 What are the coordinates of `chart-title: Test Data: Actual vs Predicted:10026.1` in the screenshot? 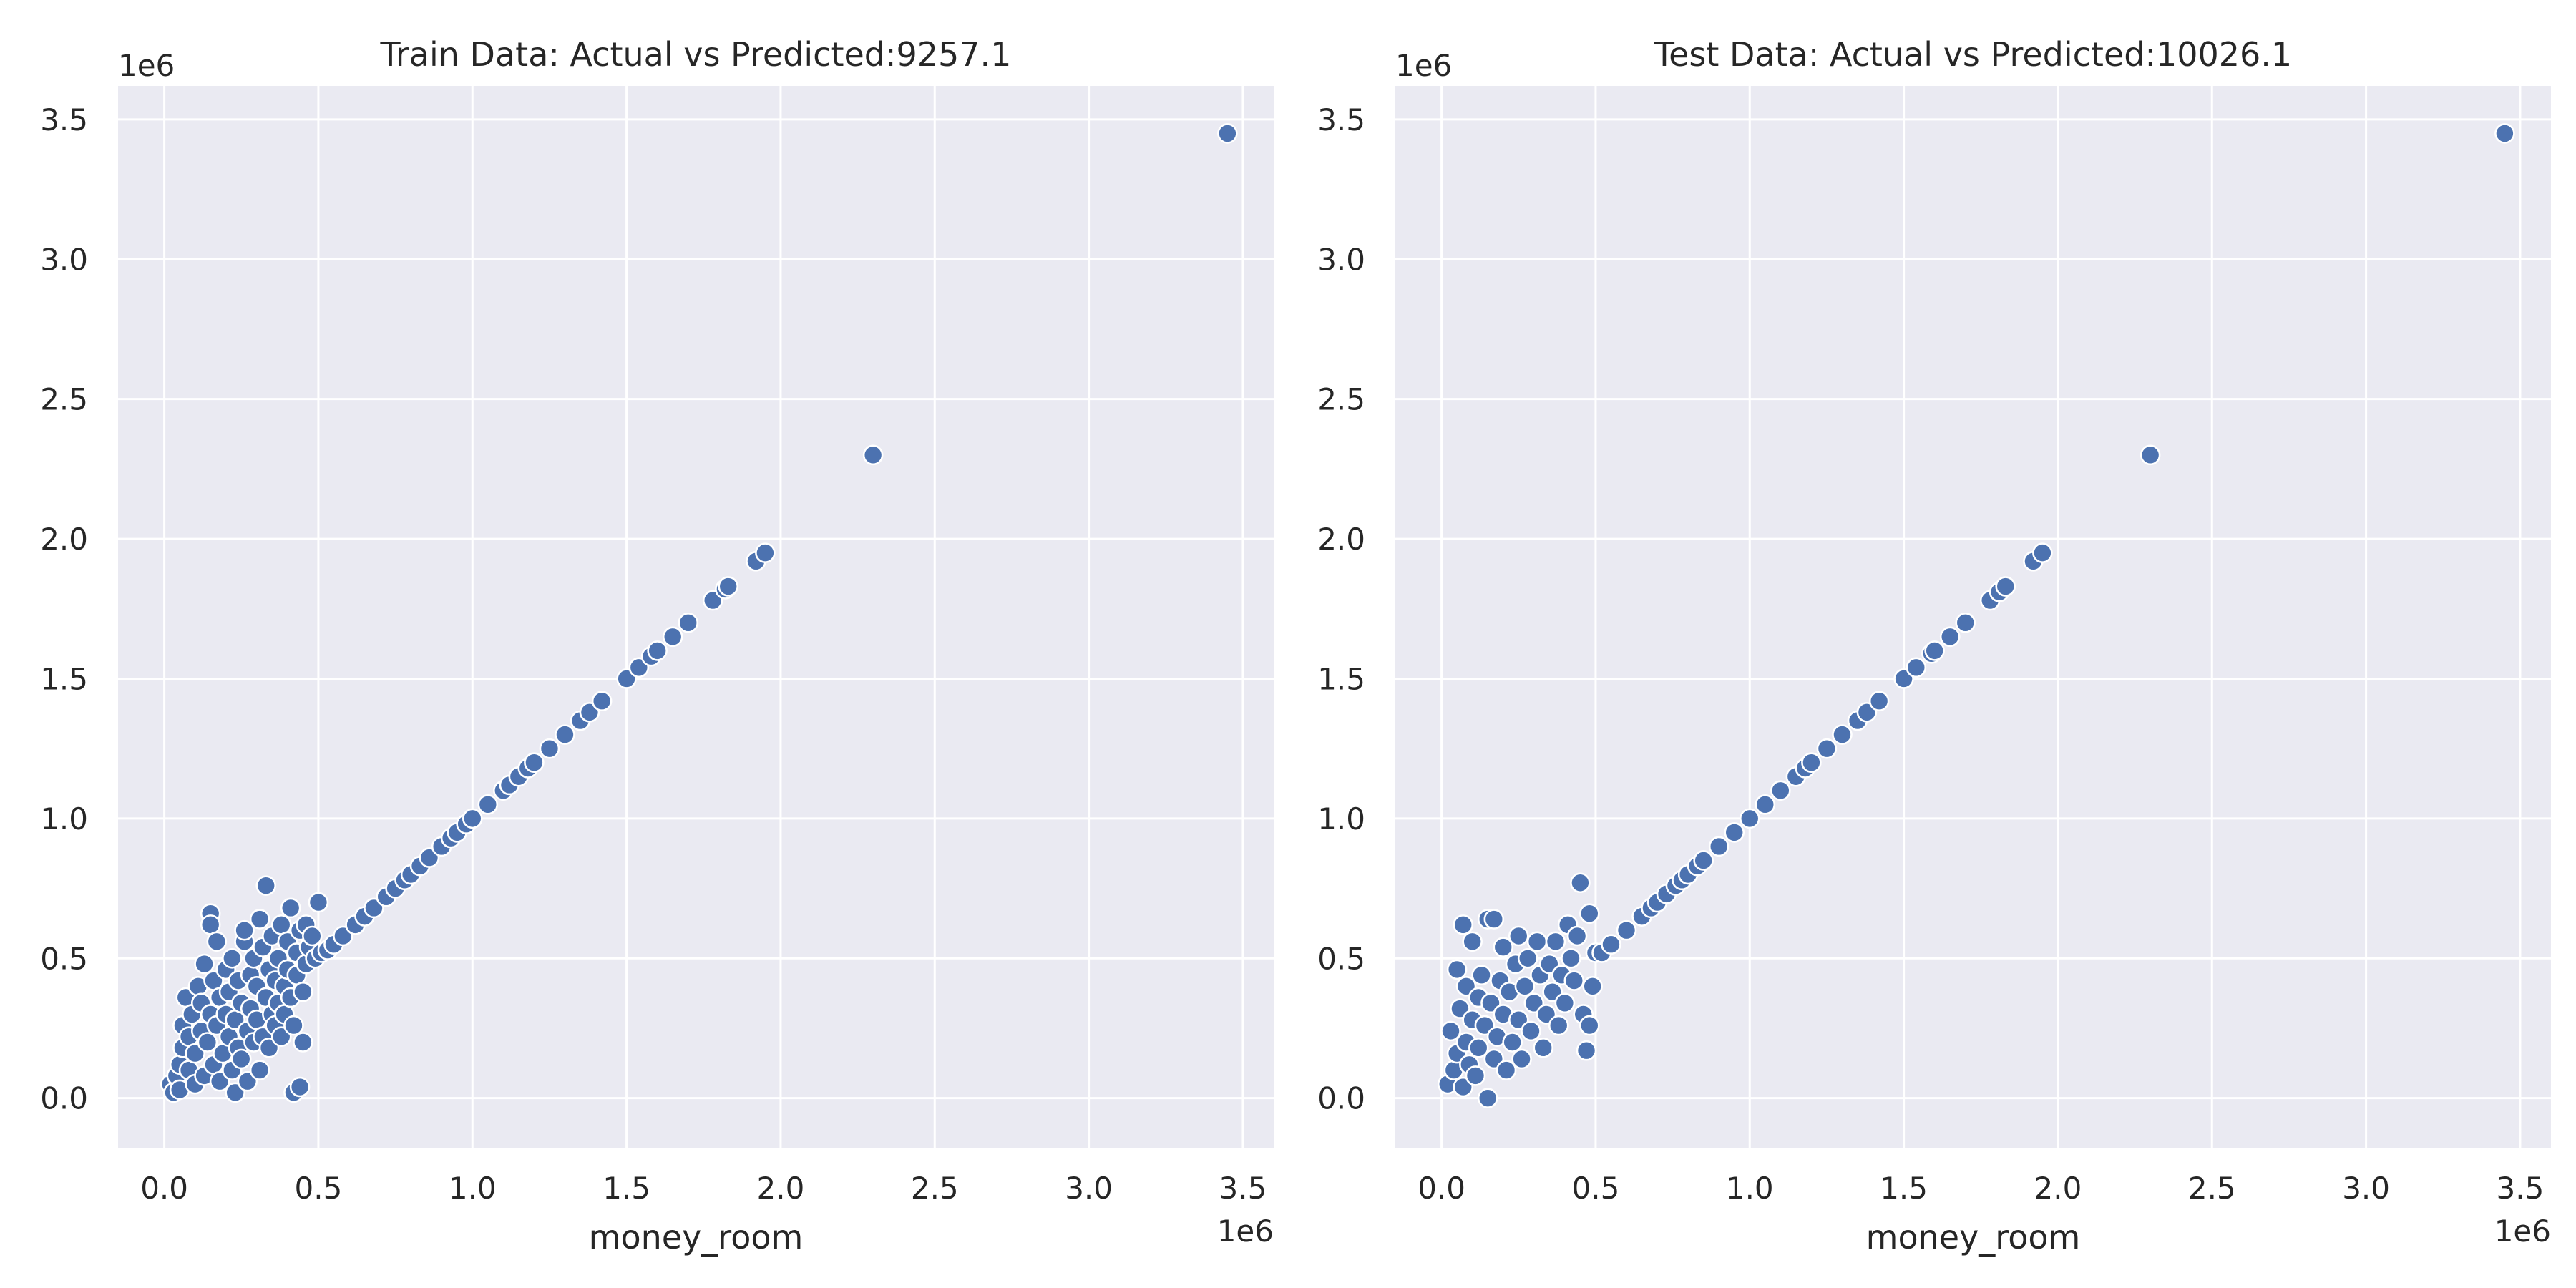 It's located at (1973, 54).